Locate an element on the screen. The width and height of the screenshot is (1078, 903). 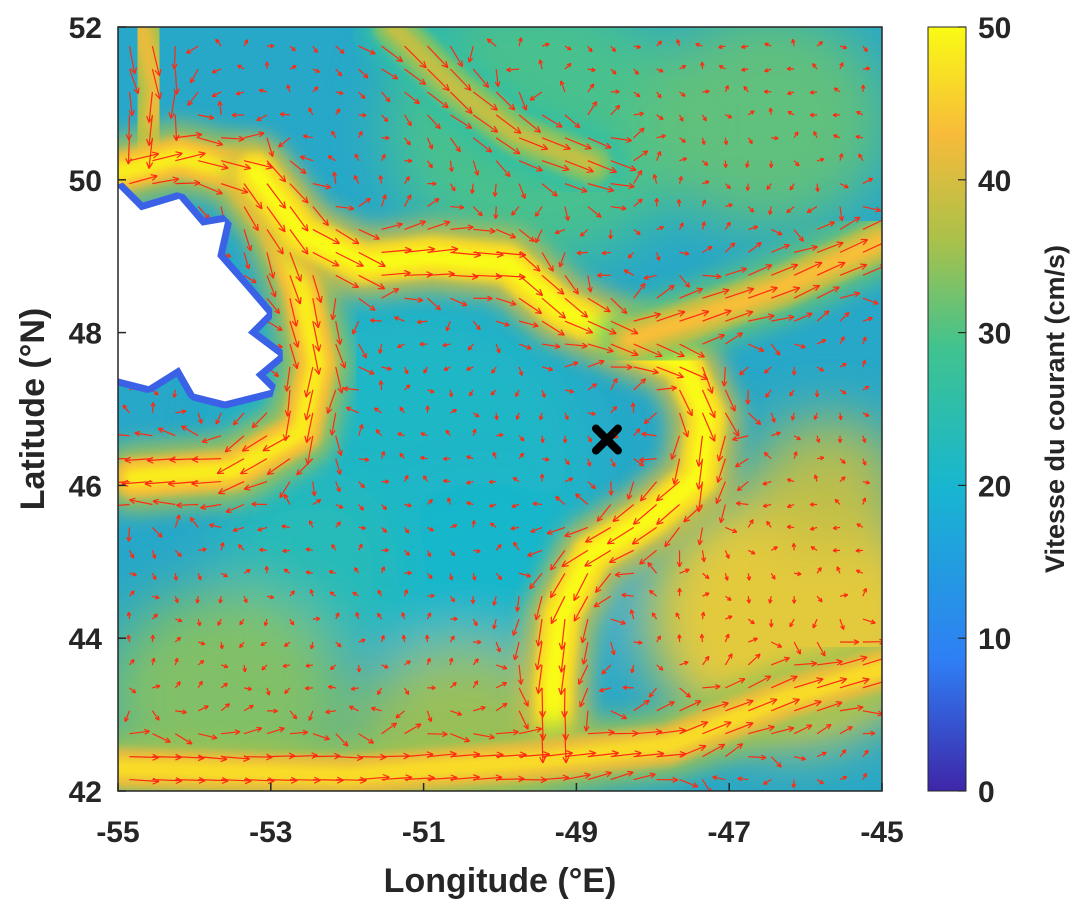
x-axis-label: Longitude (°E) is located at coordinates (500, 881).